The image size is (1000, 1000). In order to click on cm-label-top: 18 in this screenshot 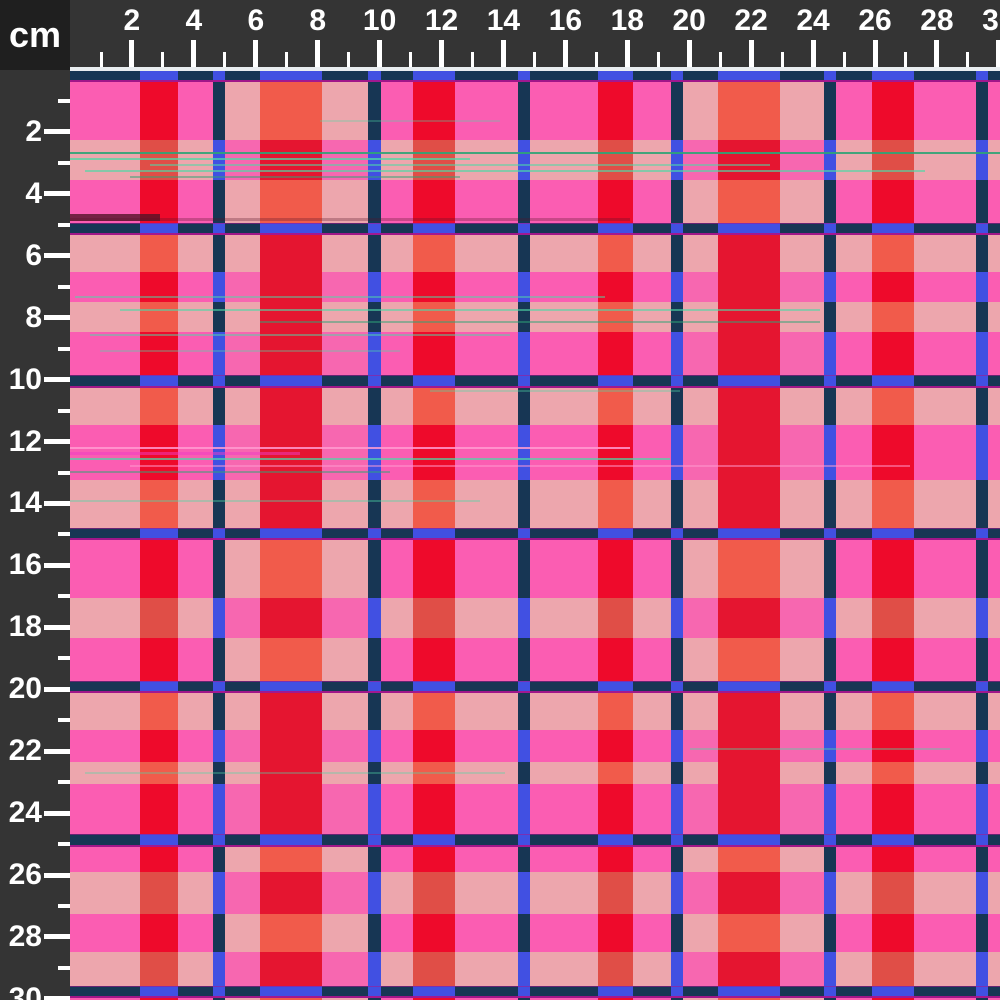, I will do `click(627, 20)`.